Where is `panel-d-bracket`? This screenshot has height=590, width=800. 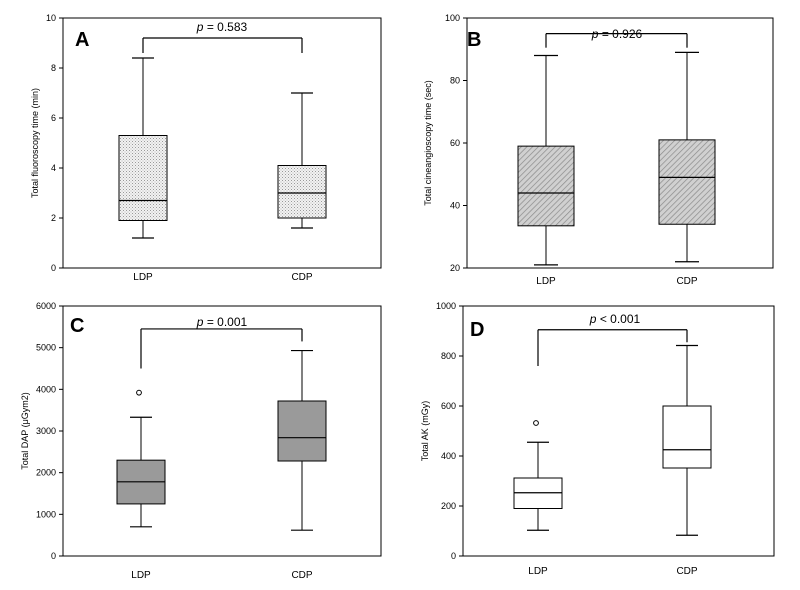
panel-d-bracket is located at coordinates (612, 347).